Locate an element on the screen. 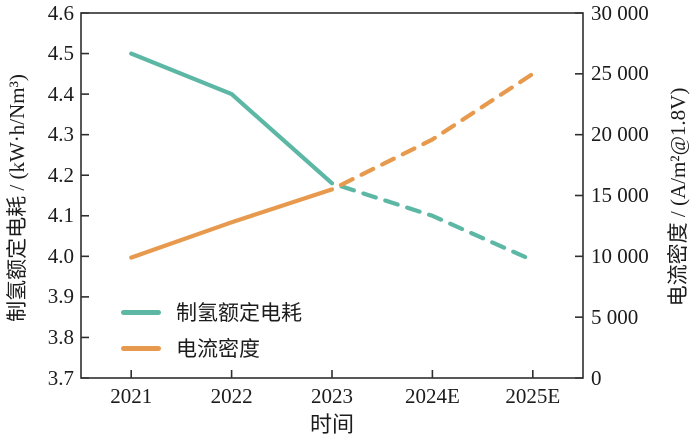 The image size is (700, 448). y-right-tick-label: 10 000 is located at coordinates (620, 255).